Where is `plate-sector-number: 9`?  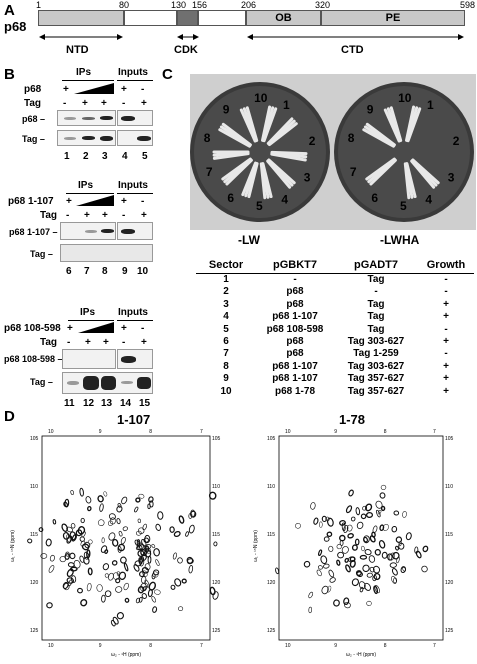
plate-sector-number: 9 is located at coordinates (370, 109).